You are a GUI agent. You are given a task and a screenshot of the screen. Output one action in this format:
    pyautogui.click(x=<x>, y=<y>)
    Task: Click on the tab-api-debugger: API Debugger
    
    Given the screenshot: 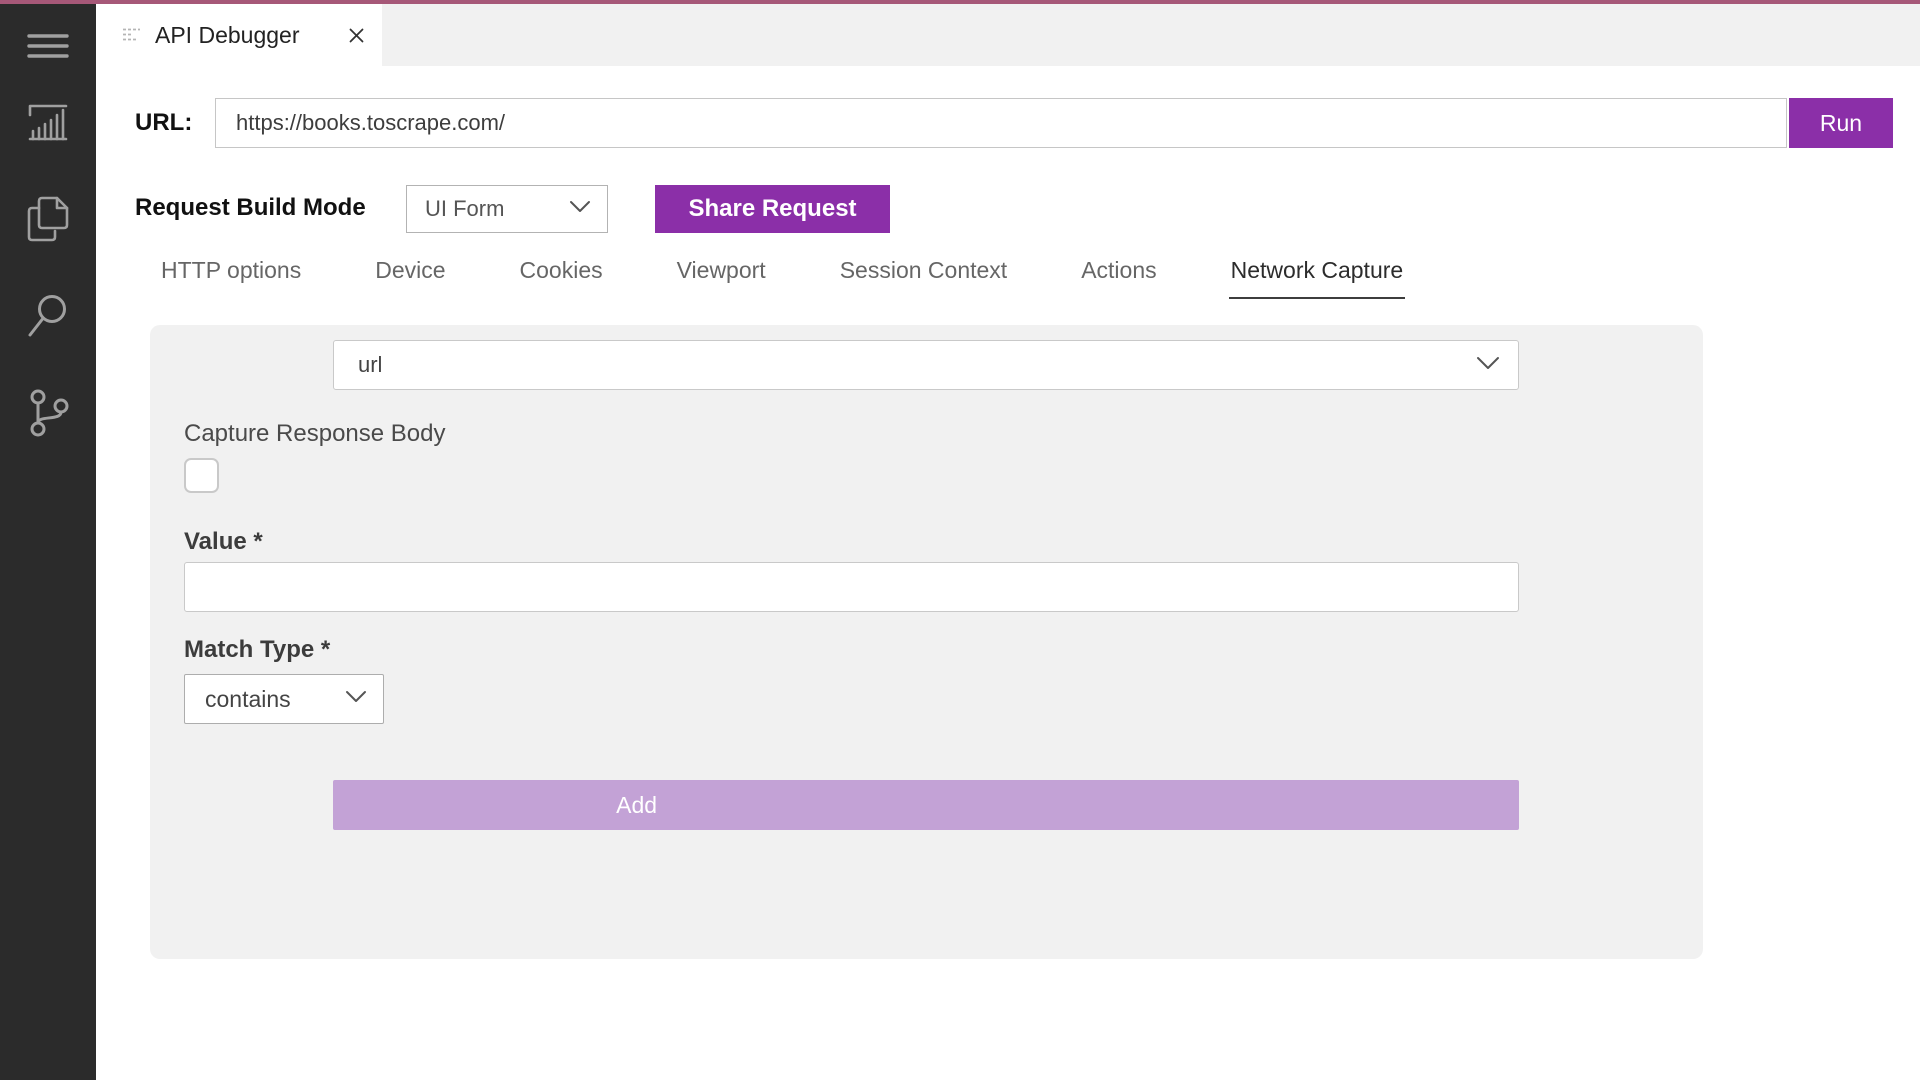 What is the action you would take?
    pyautogui.click(x=239, y=35)
    